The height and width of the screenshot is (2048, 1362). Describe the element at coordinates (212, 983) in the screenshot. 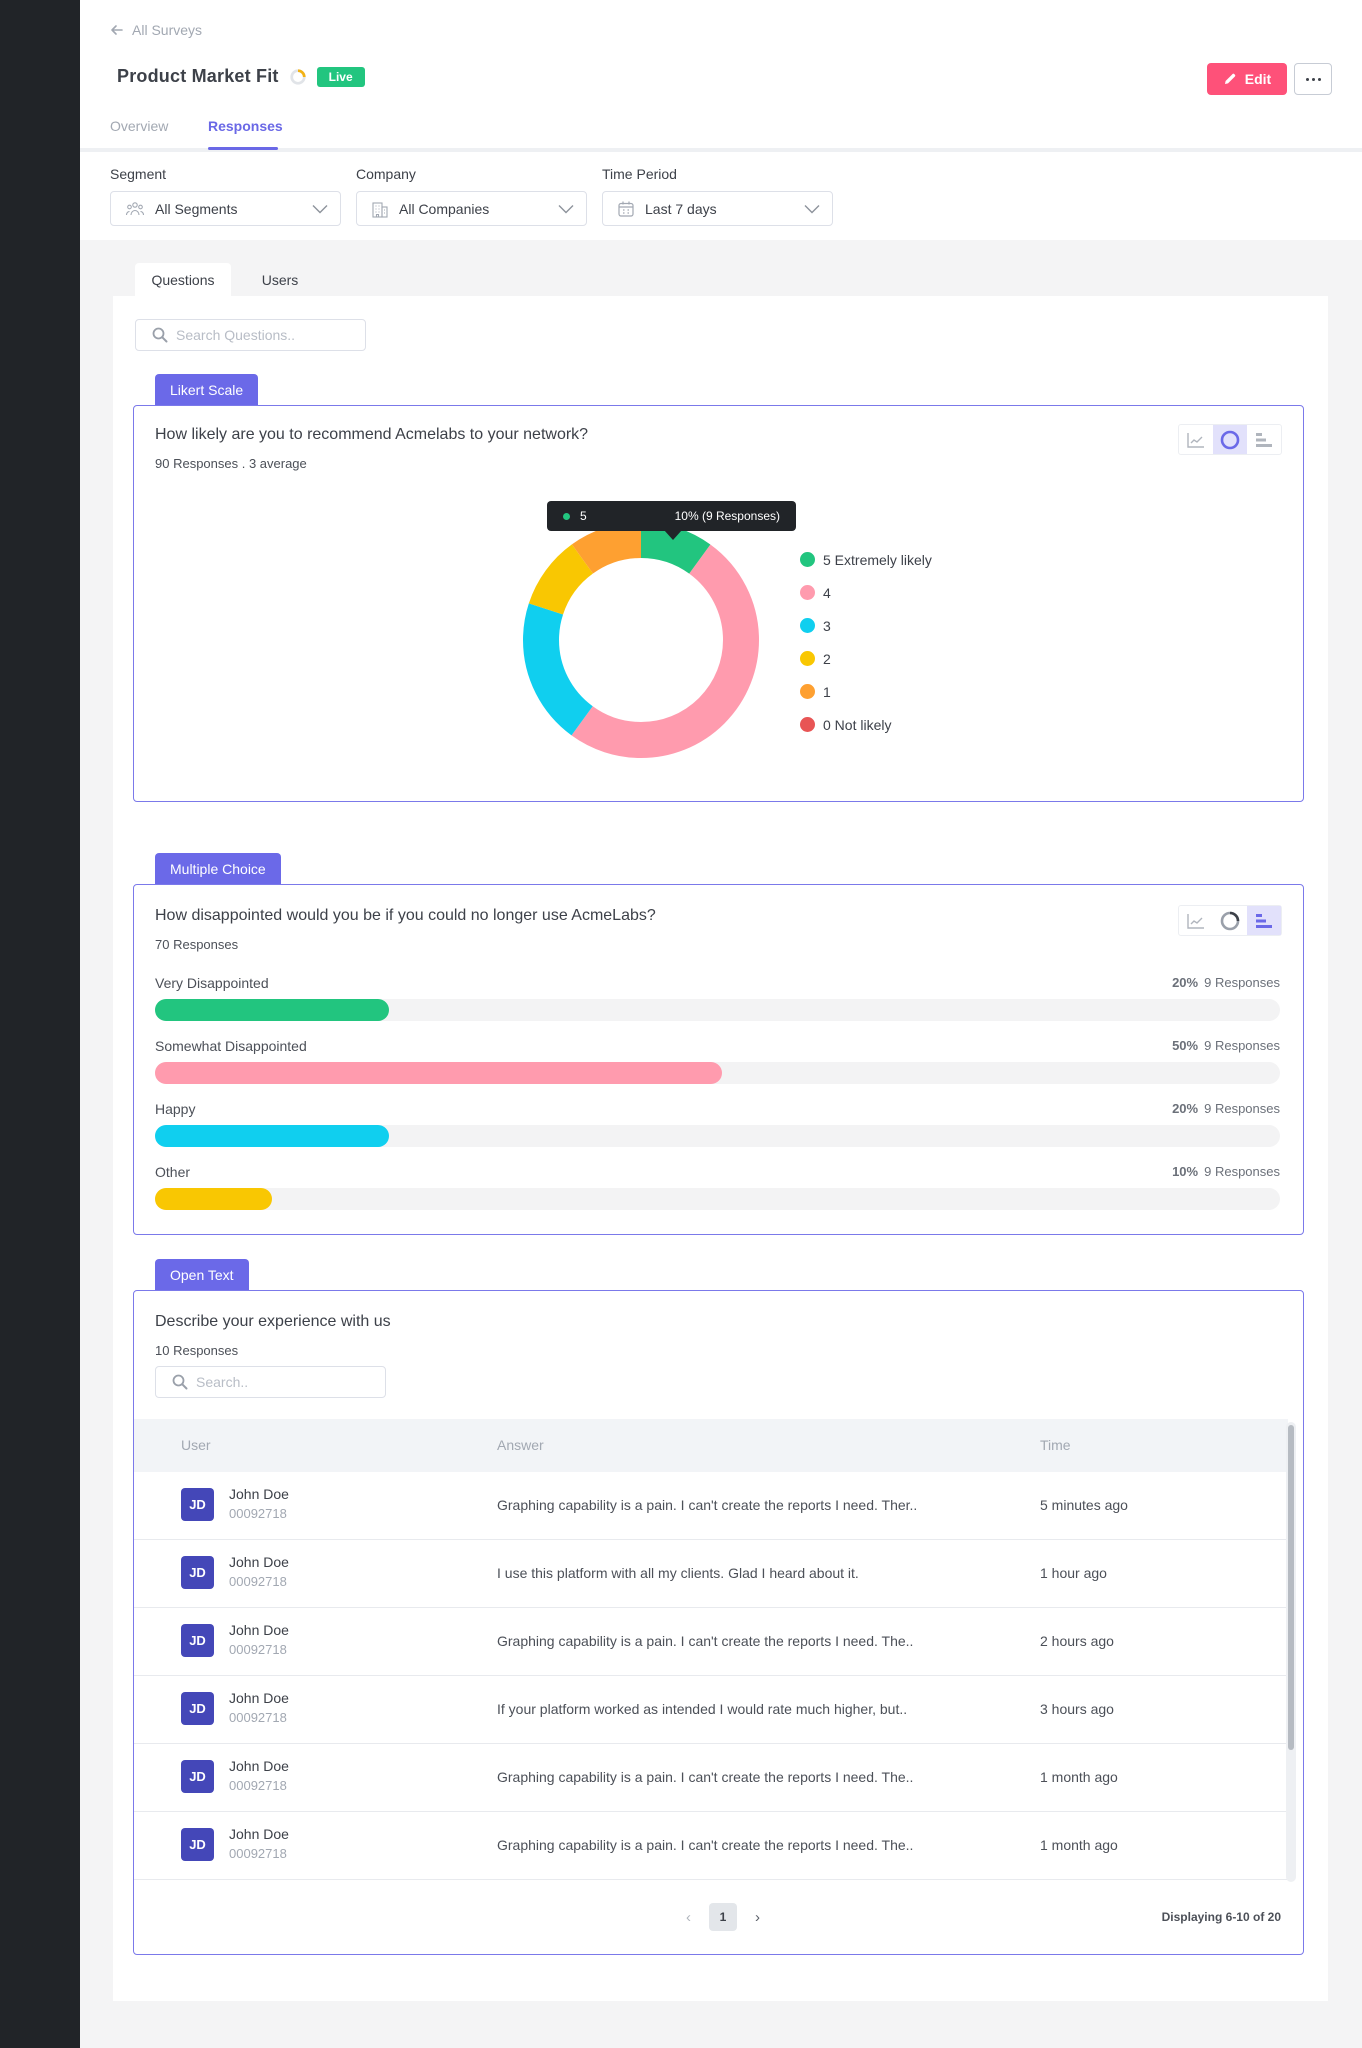

I see `choice-label: Very Disappointed` at that location.